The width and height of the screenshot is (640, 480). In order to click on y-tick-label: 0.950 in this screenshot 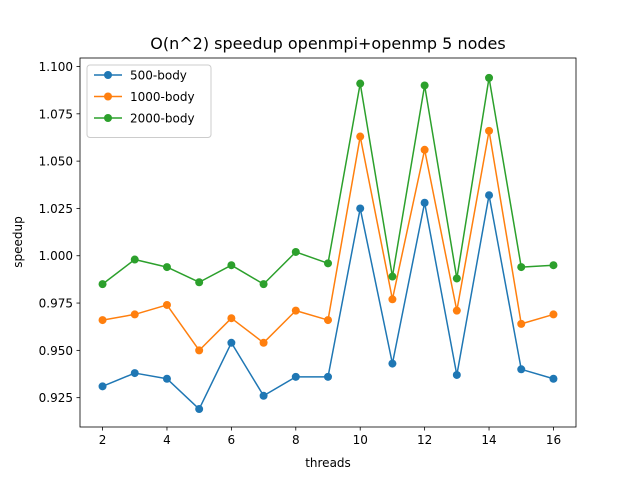, I will do `click(56, 351)`.